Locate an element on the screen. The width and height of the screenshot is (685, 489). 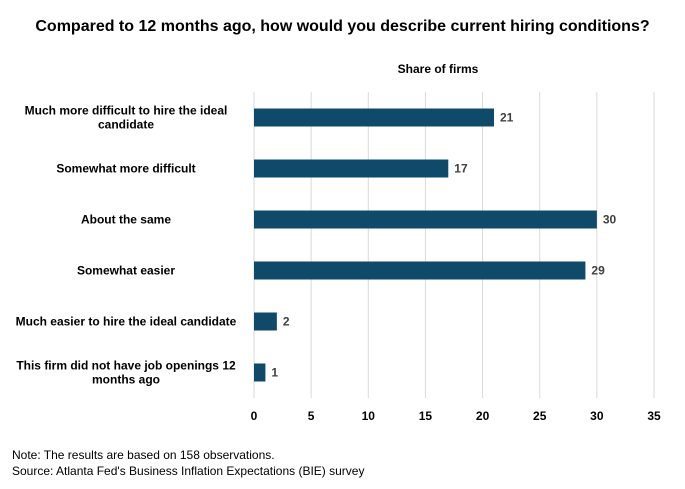
data-label: 21 is located at coordinates (507, 118).